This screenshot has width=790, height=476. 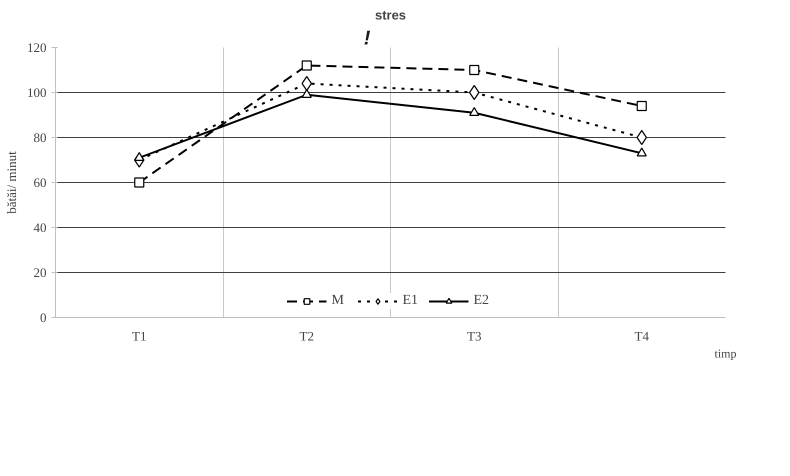 I want to click on legend-label: E1, so click(x=411, y=301).